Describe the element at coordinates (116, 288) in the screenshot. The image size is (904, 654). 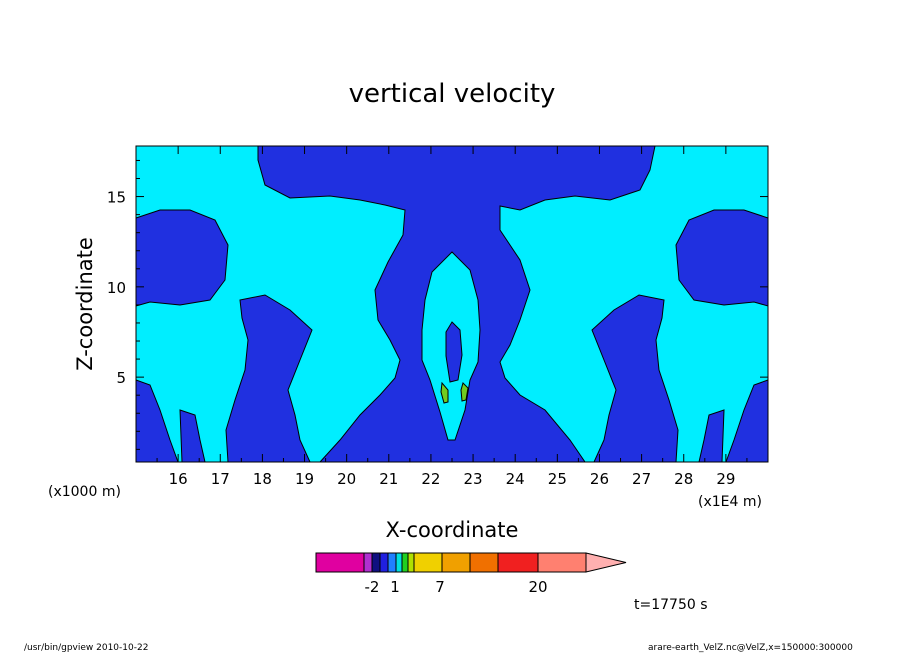
I see `y-tick-label: 10` at that location.